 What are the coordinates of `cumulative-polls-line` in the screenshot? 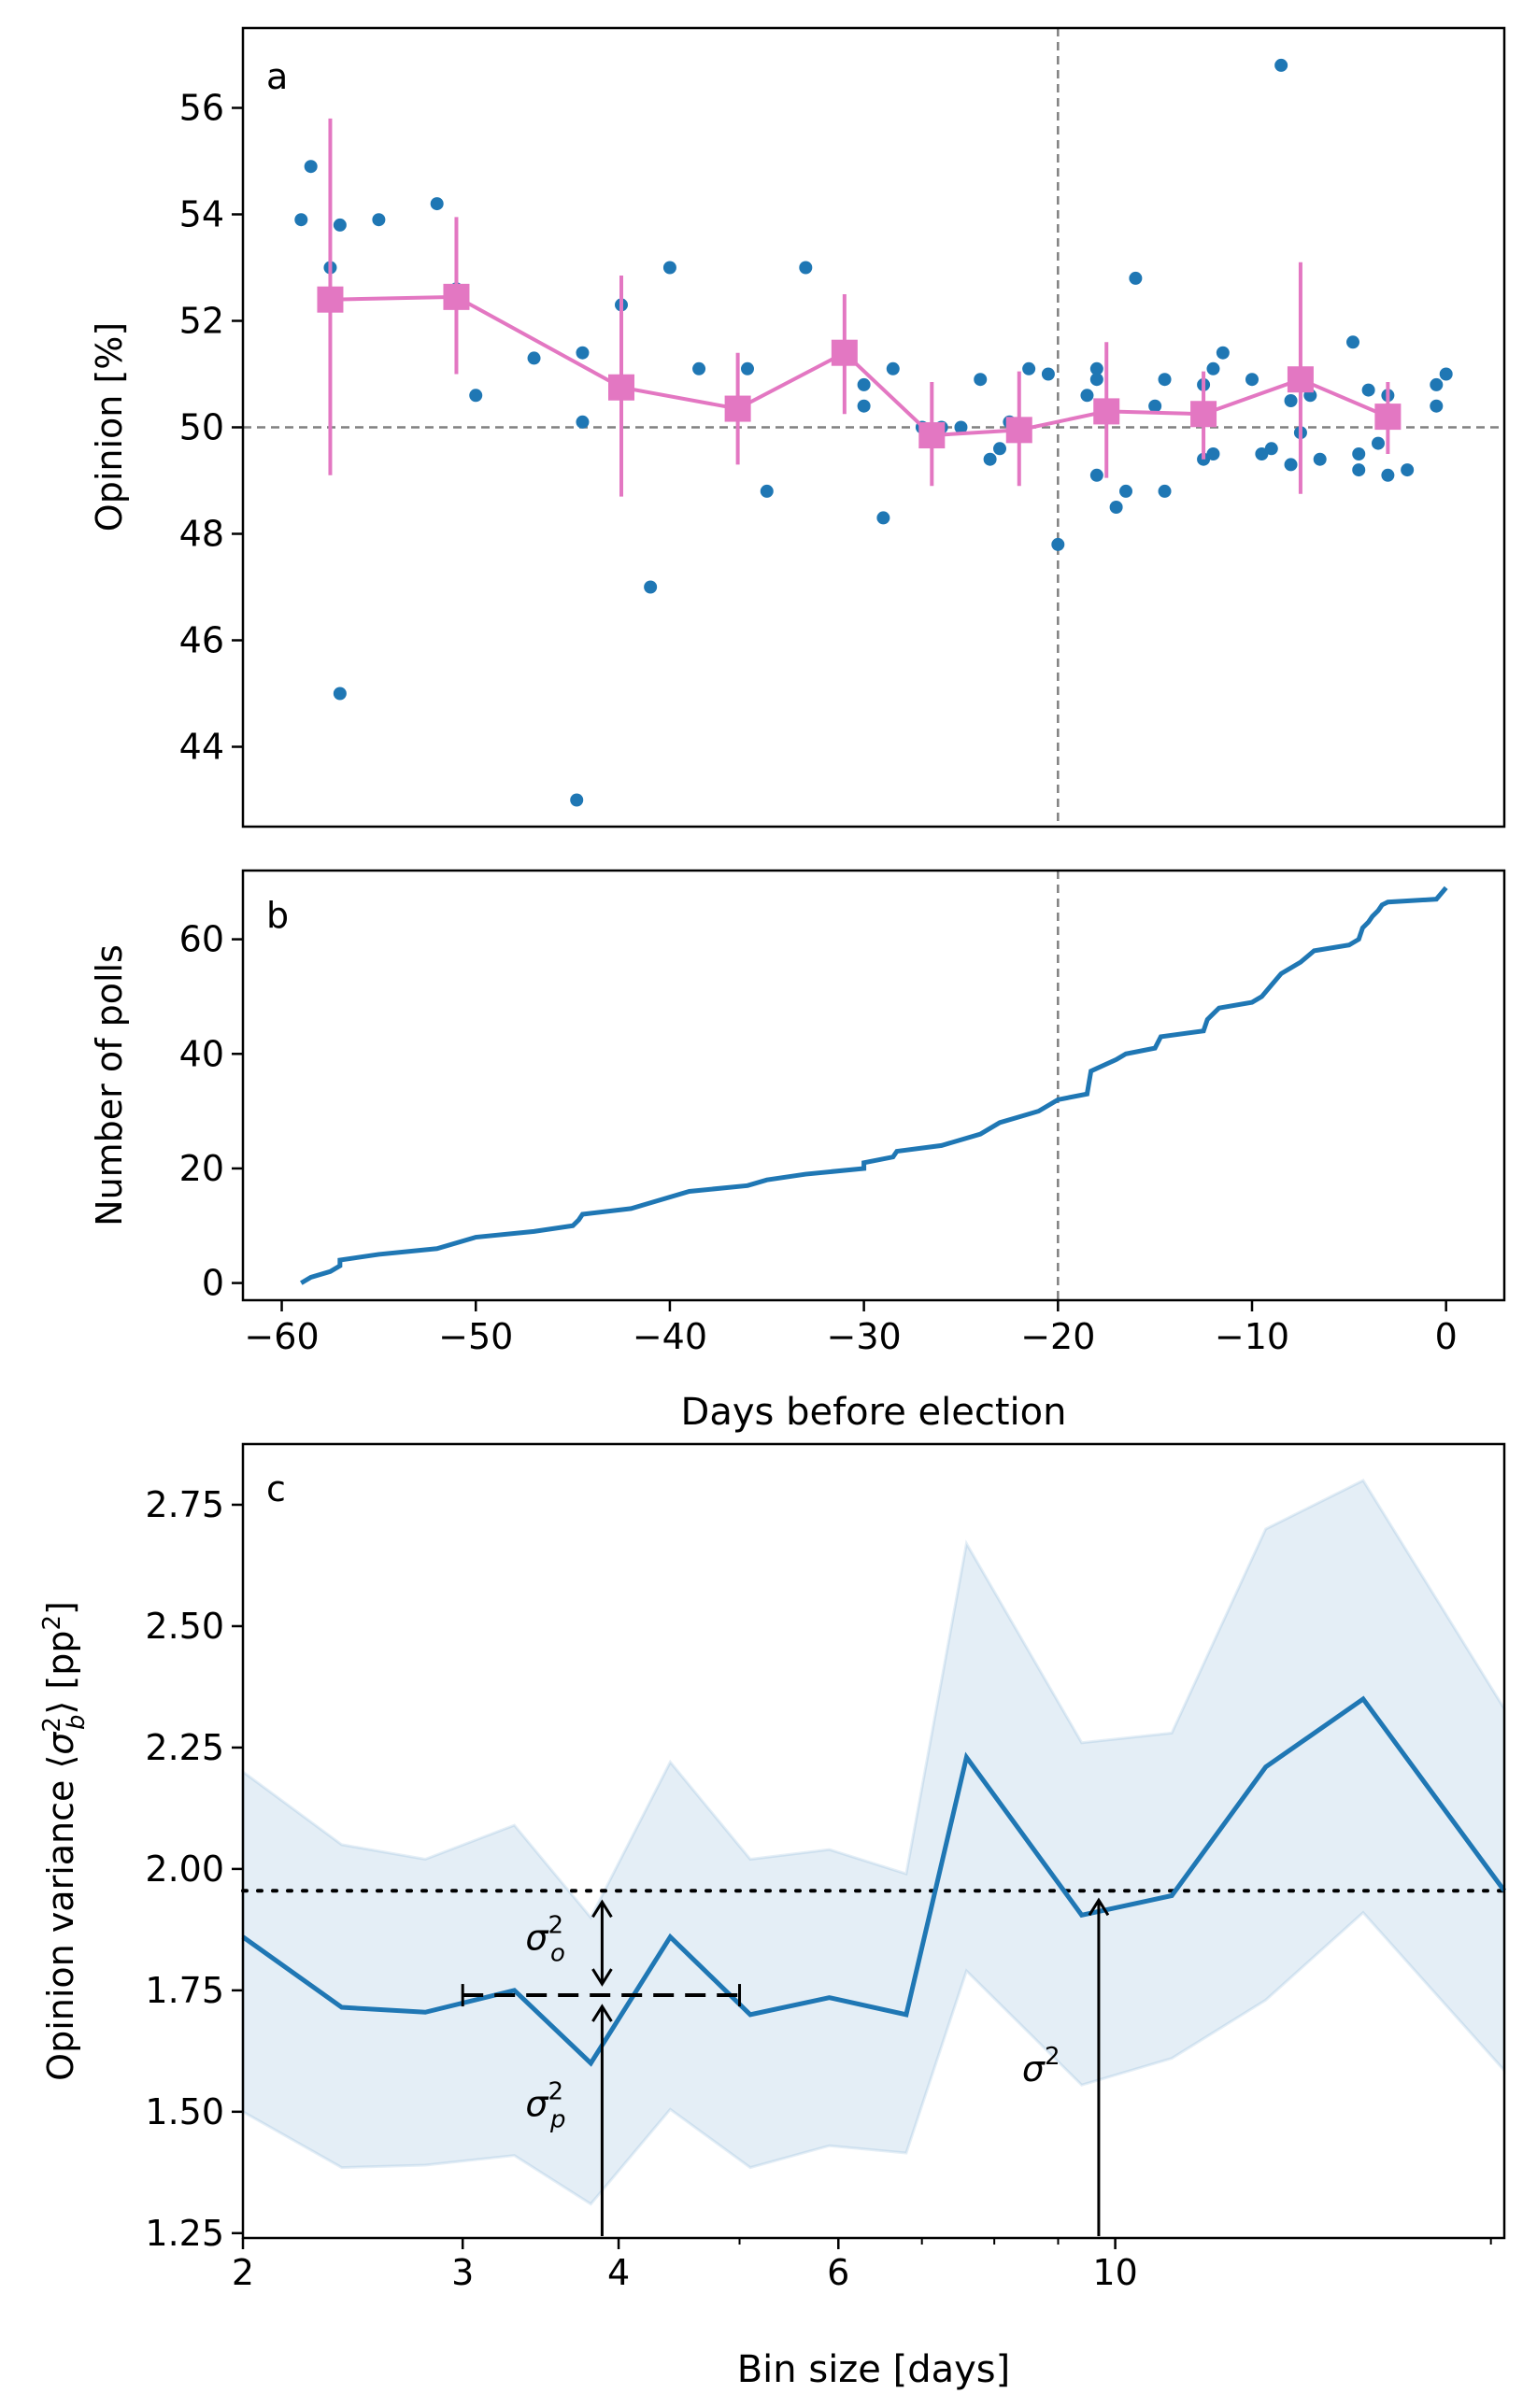 It's located at (874, 1085).